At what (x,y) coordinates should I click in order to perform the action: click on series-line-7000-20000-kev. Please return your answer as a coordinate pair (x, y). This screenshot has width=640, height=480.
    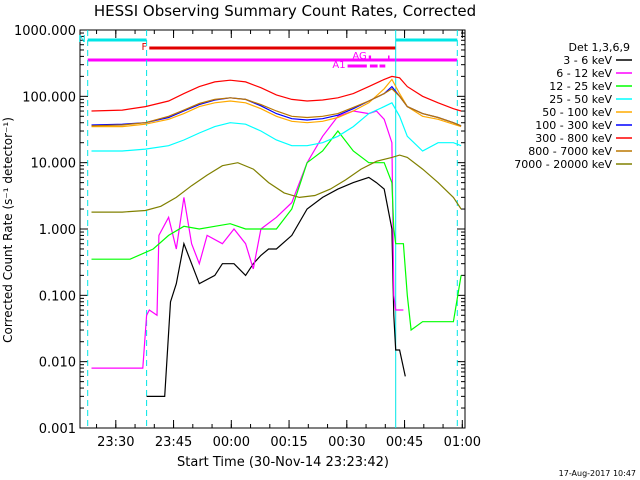
    Looking at the image, I should click on (276, 183).